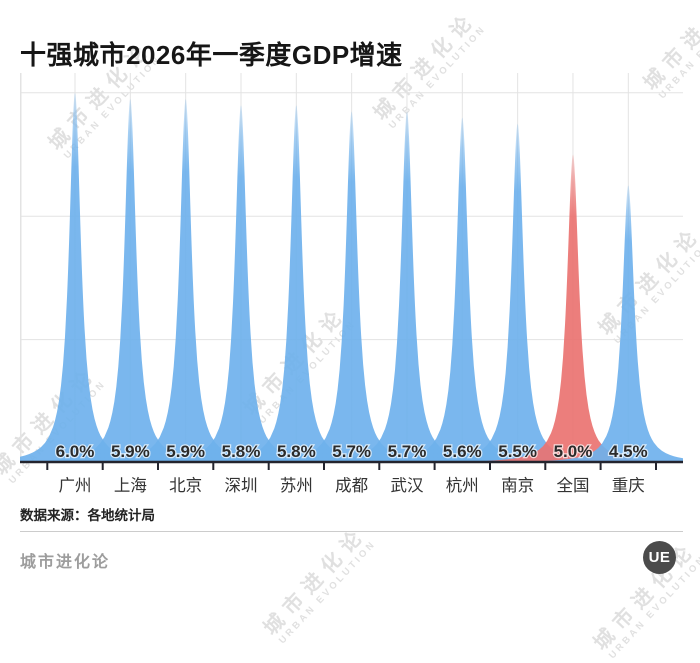  I want to click on category-label: 武汉, so click(407, 485).